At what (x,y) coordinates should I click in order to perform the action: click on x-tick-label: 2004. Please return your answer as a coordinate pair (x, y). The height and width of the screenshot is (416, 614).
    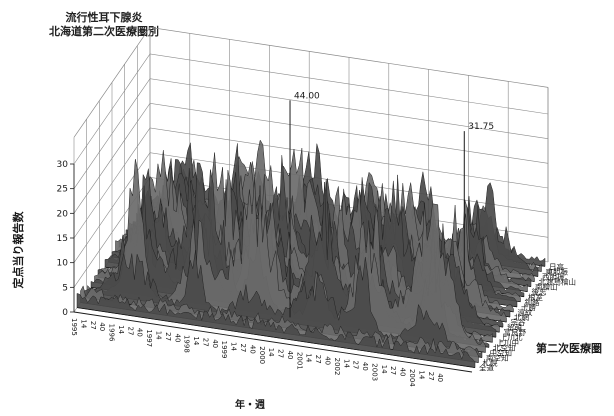
    Looking at the image, I should click on (412, 378).